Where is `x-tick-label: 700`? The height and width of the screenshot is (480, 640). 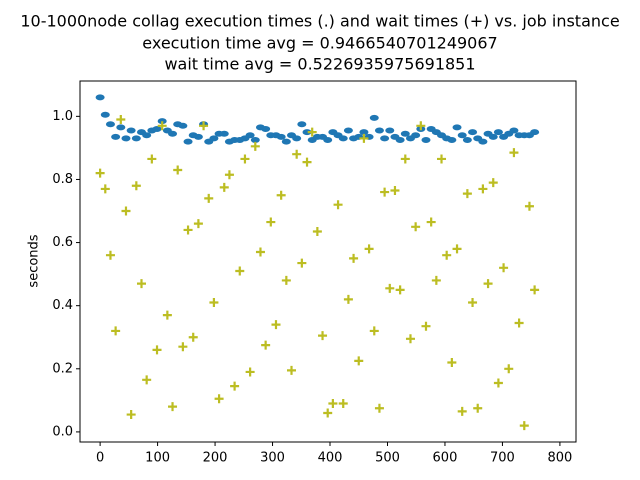 x-tick-label: 700 is located at coordinates (502, 458).